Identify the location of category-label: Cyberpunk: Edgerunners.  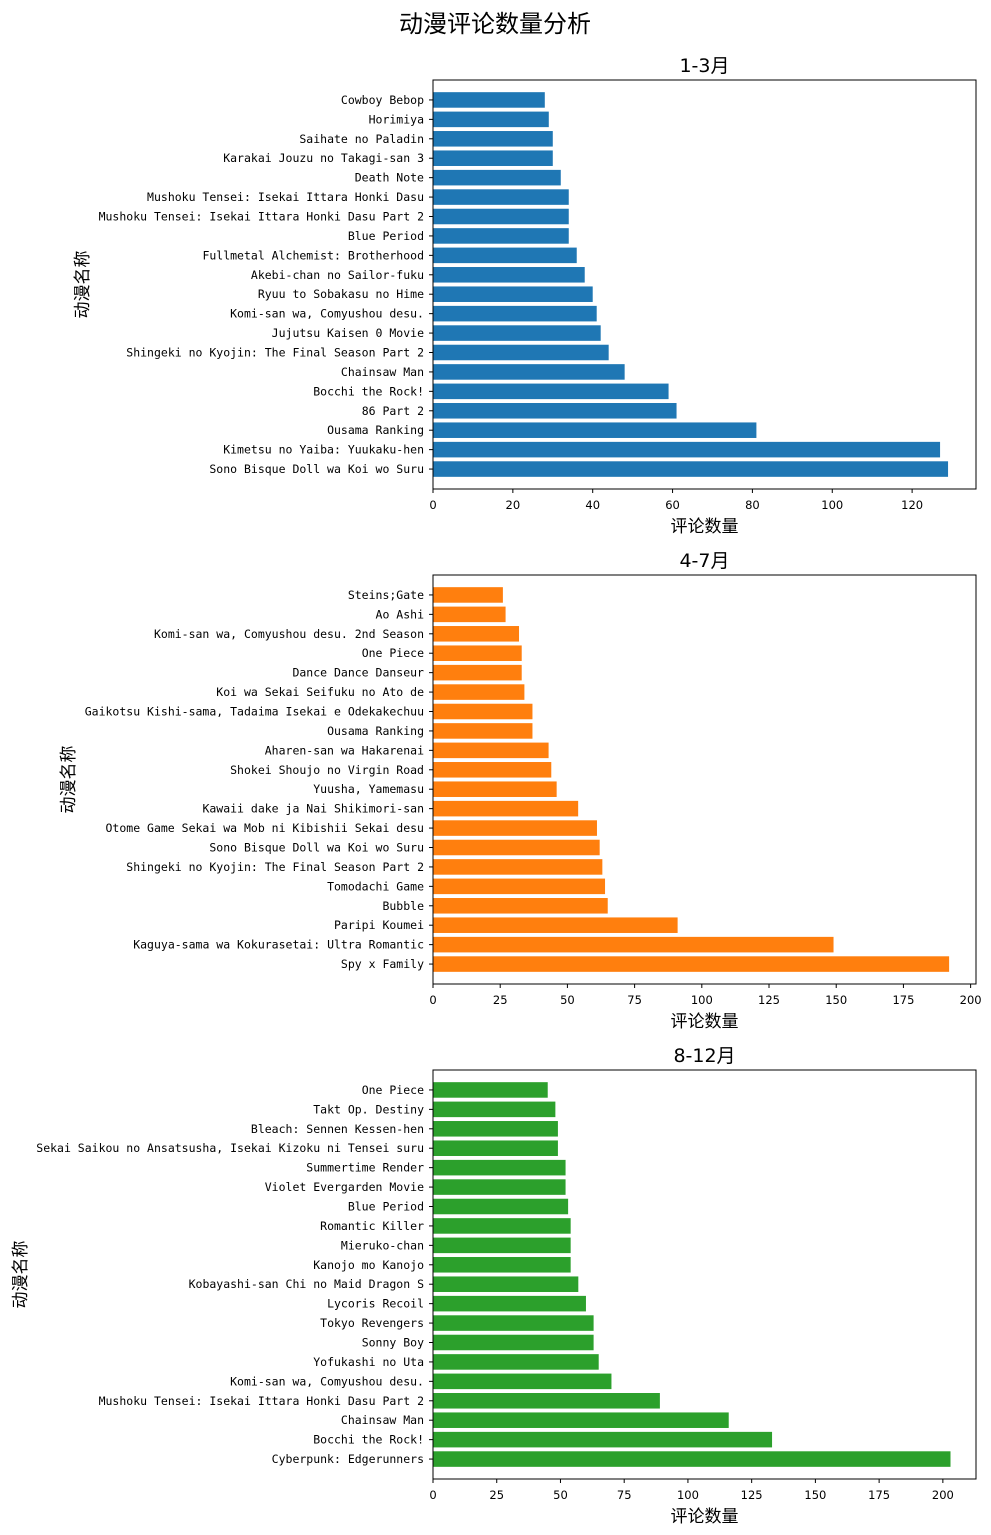
(348, 1459).